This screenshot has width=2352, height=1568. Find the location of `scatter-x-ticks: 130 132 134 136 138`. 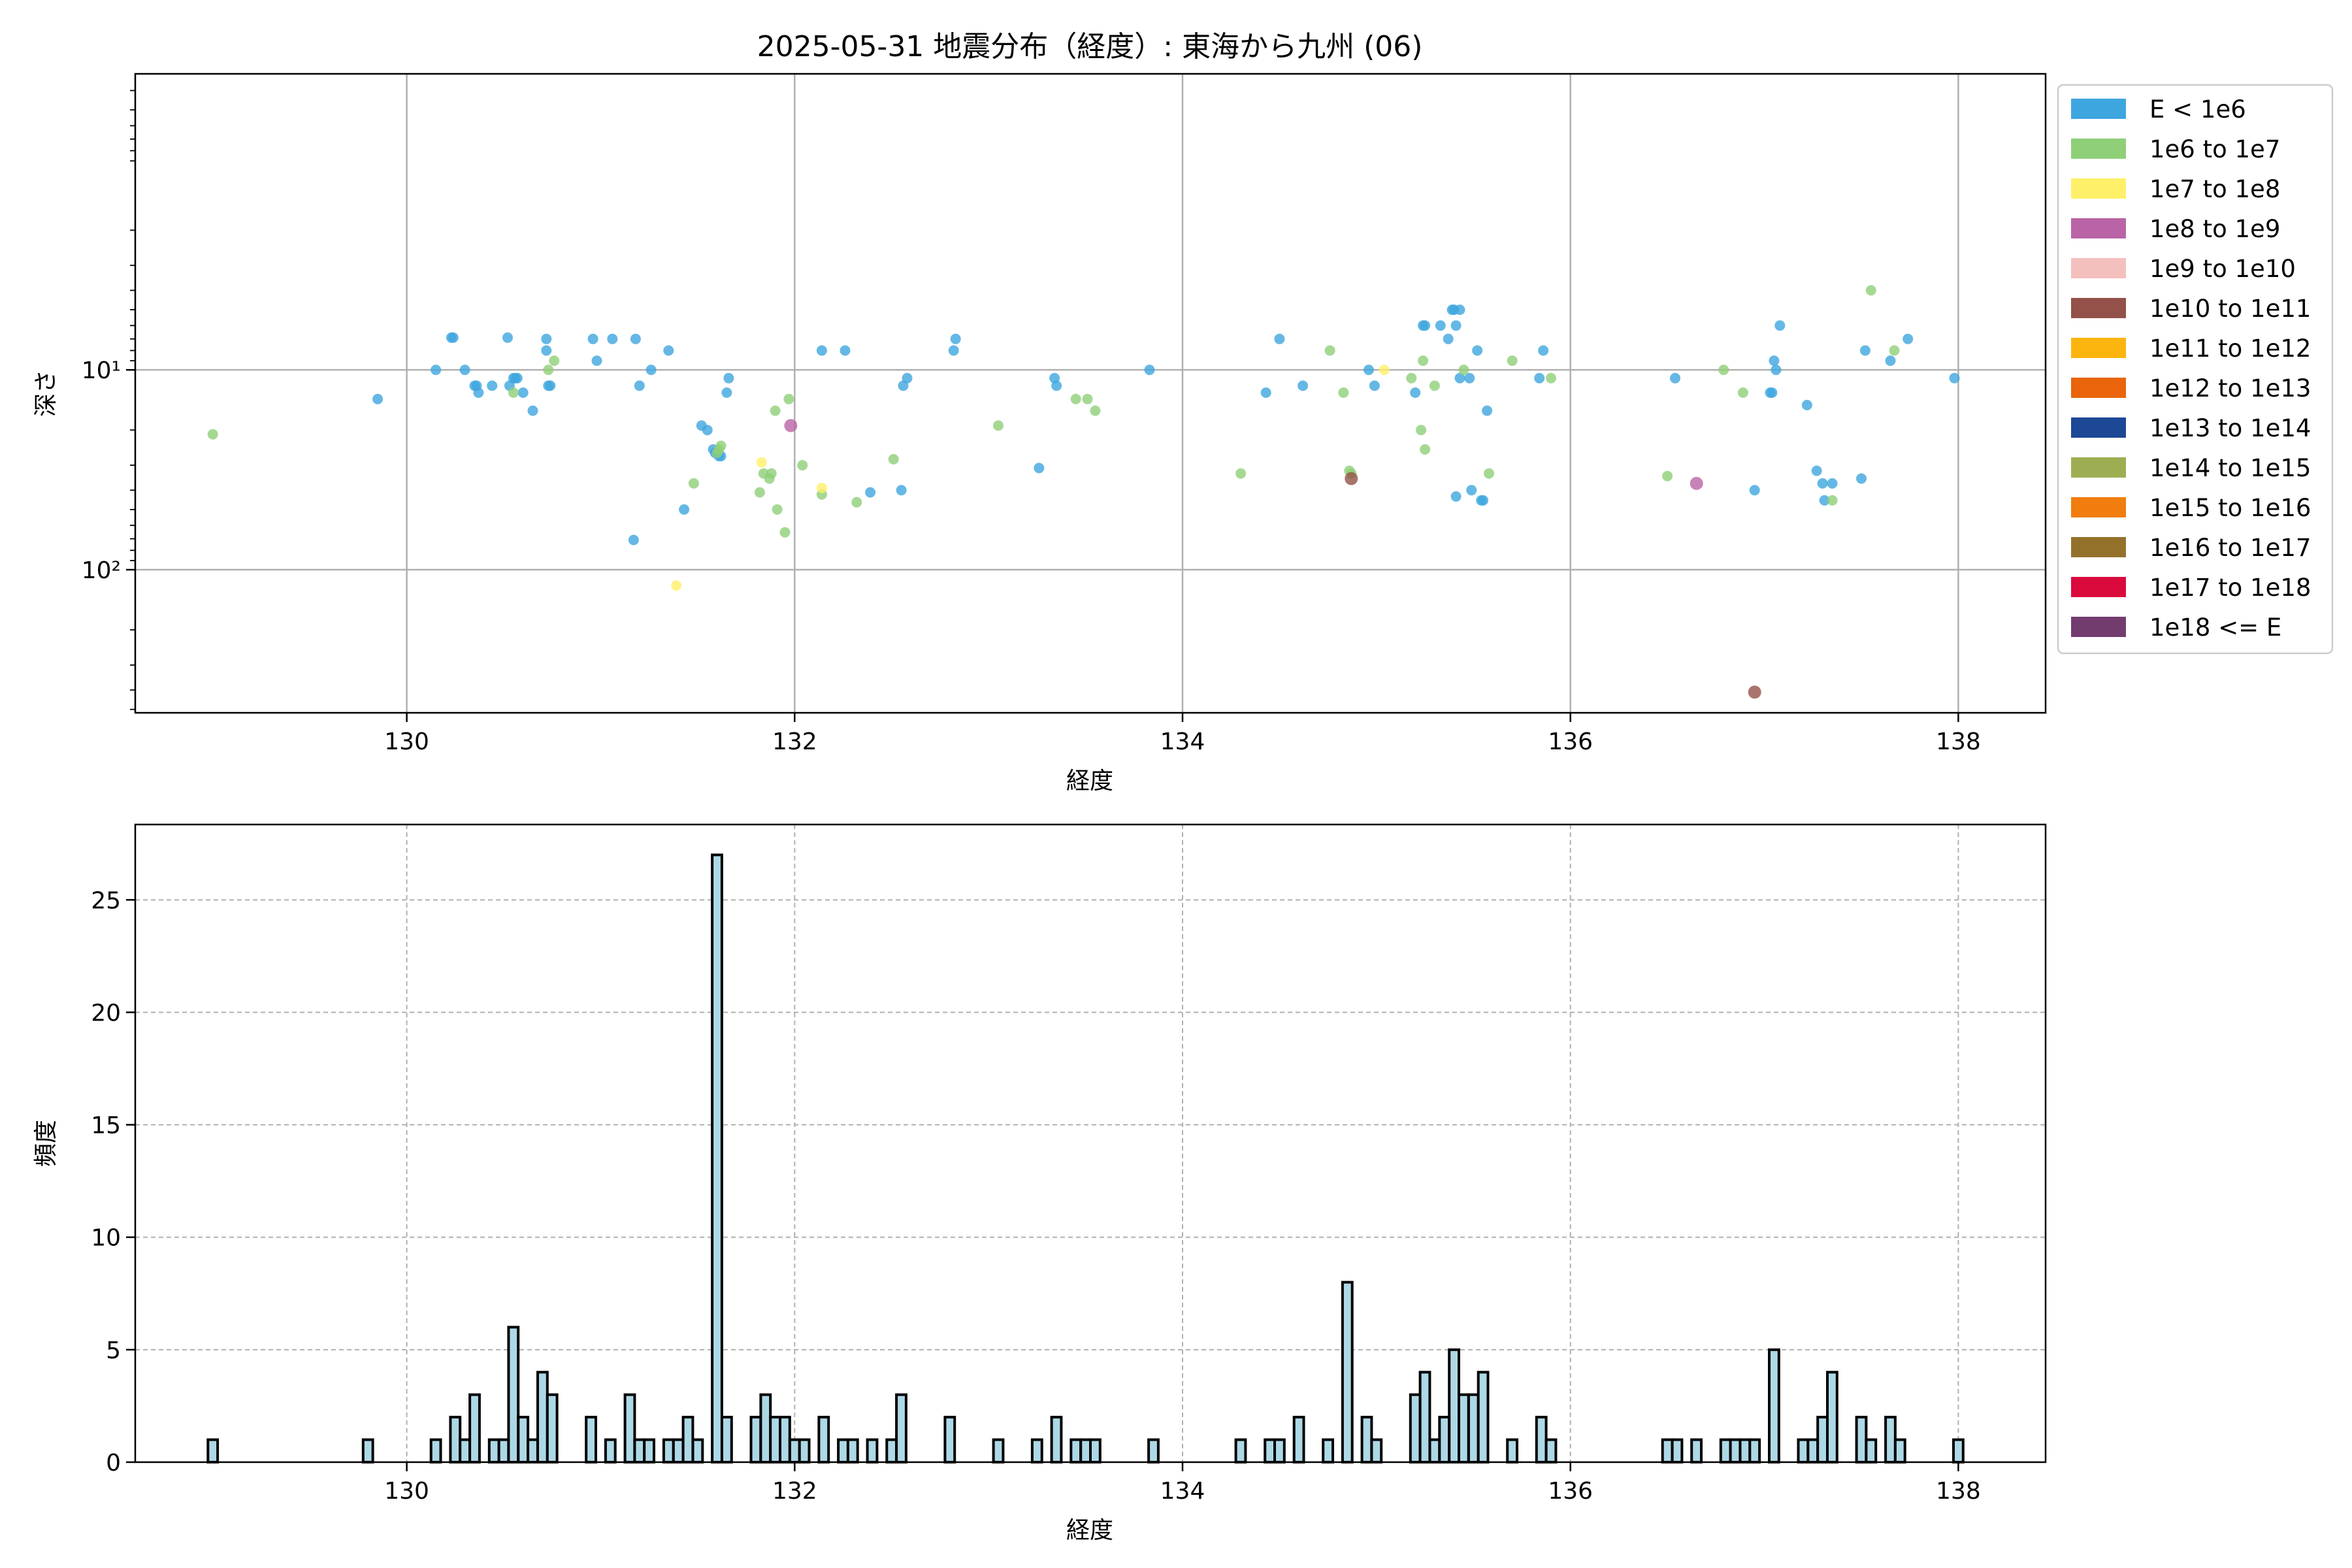

scatter-x-ticks: 130 132 134 136 138 is located at coordinates (1182, 734).